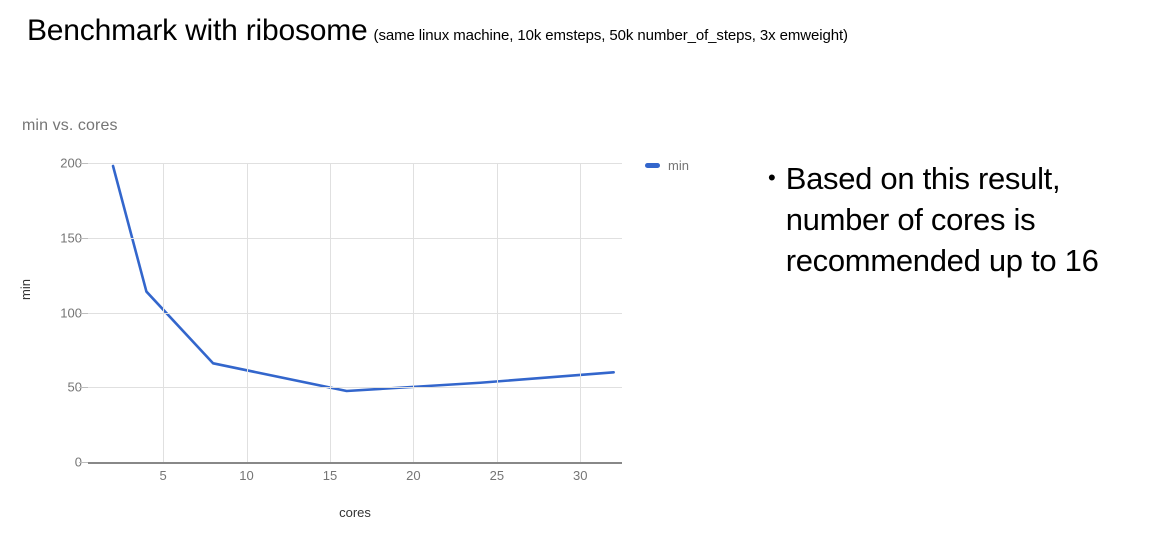  I want to click on x-tick-label: 5, so click(163, 475).